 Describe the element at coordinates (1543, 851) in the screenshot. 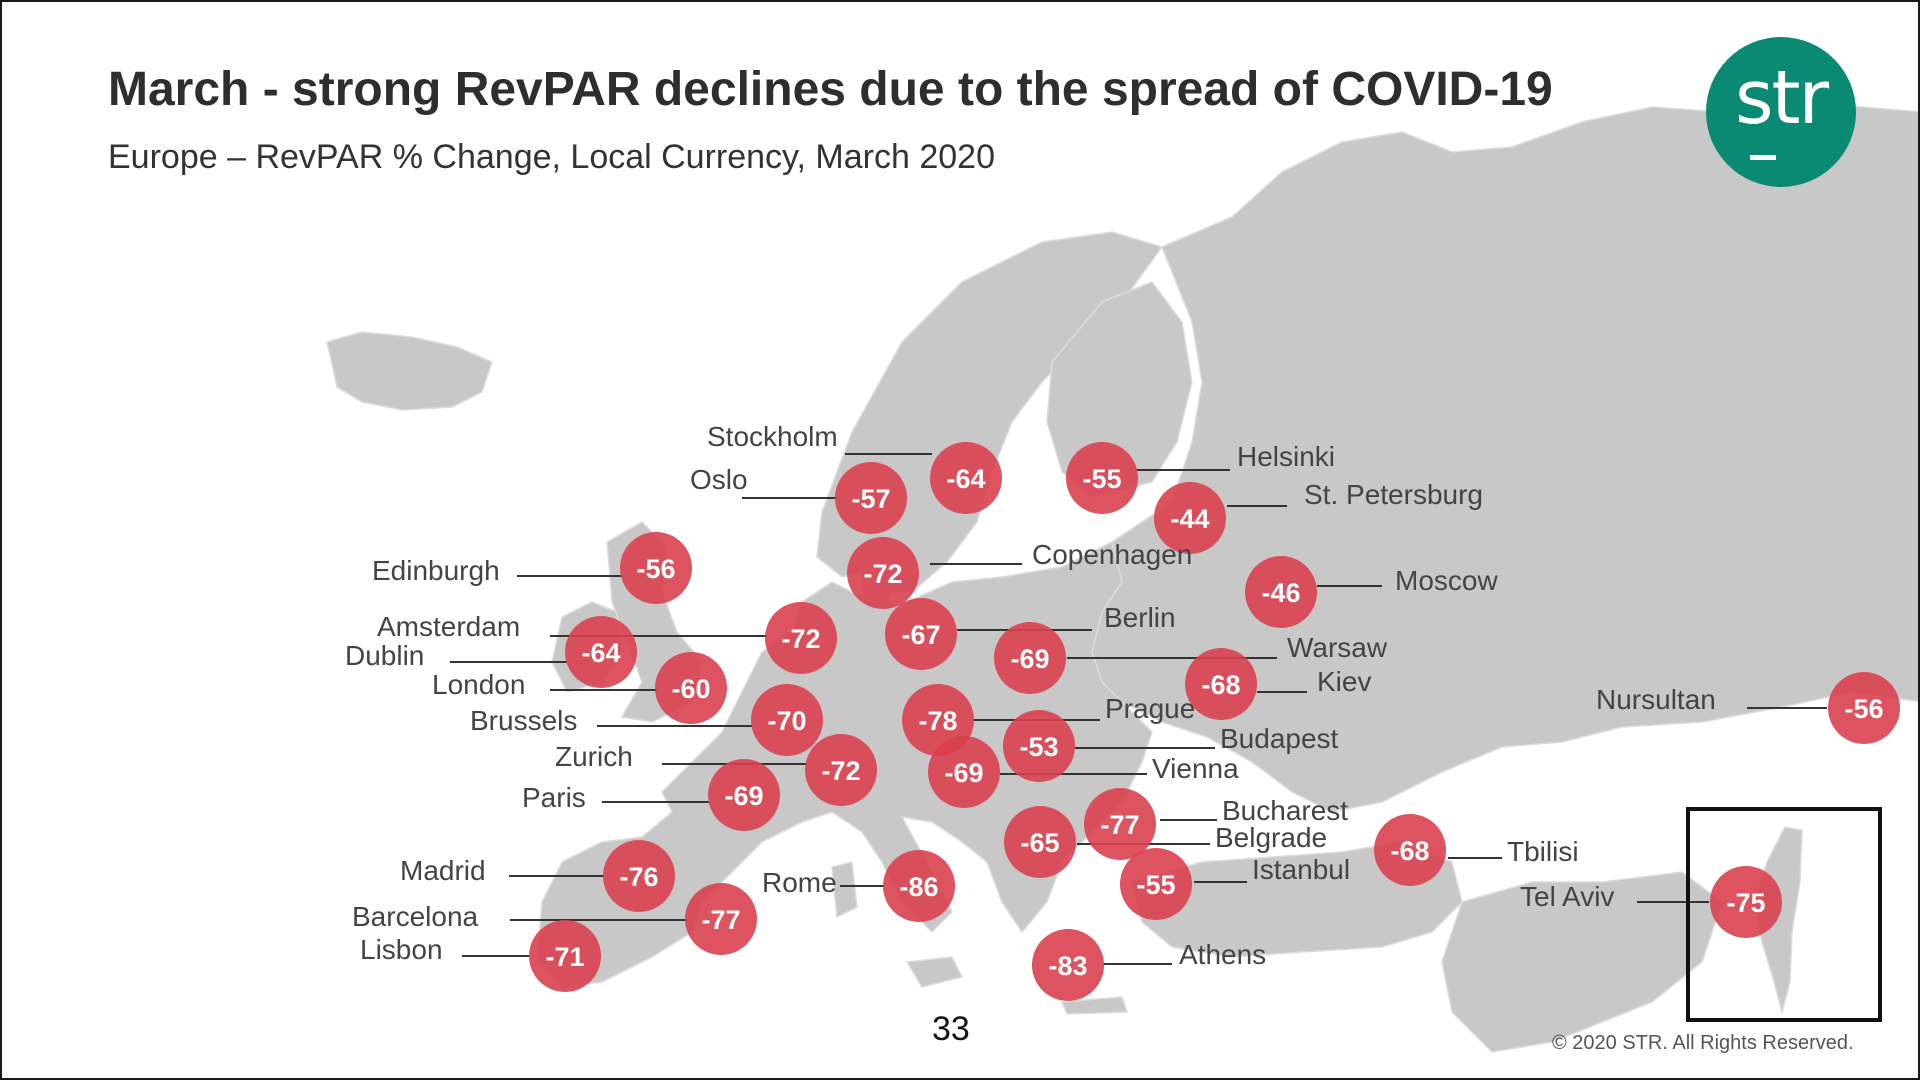

I see `city-label-tbilisi: Tbilisi` at that location.